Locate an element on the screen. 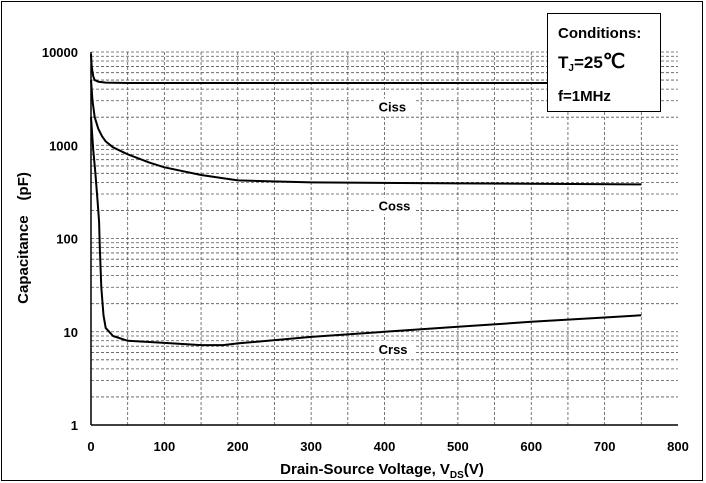 This screenshot has height=483, width=706. y-axis-title: Capacitance (pF) is located at coordinates (23, 238).